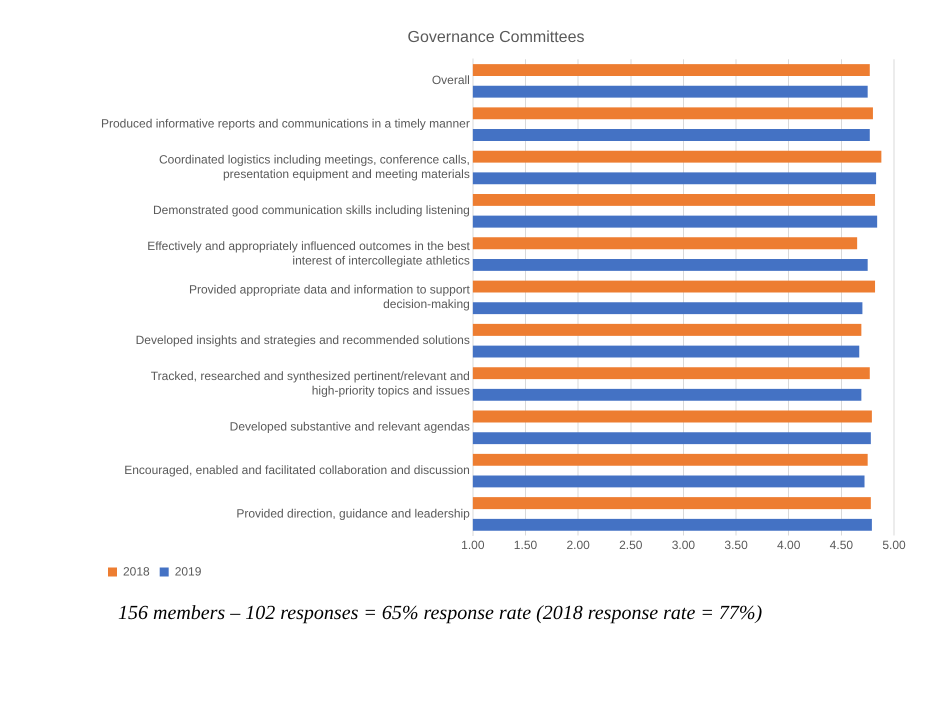 Image resolution: width=952 pixels, height=726 pixels. Describe the element at coordinates (310, 383) in the screenshot. I see `y-tick-label: Tracked, researched and synthesized pertinent/relevant and high-priority topics and issues` at that location.